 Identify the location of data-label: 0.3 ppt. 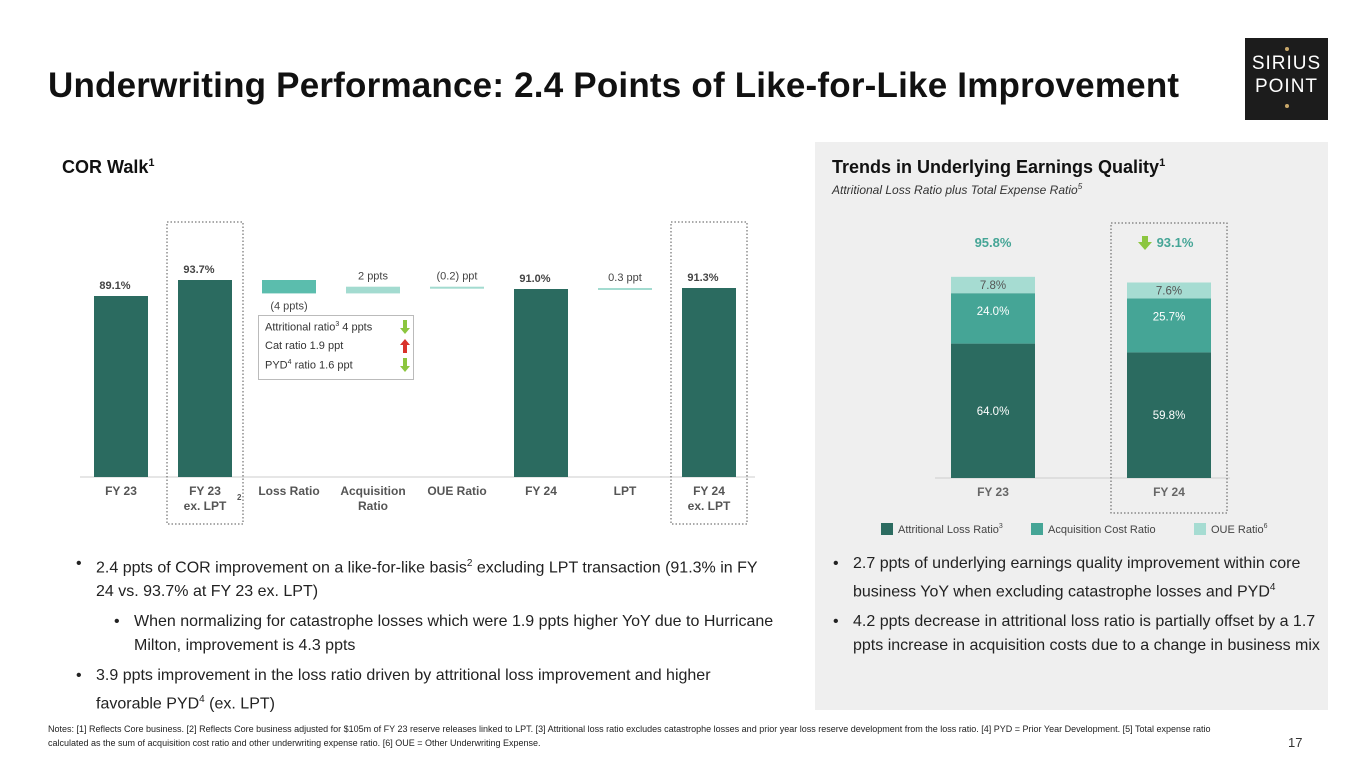
(625, 278).